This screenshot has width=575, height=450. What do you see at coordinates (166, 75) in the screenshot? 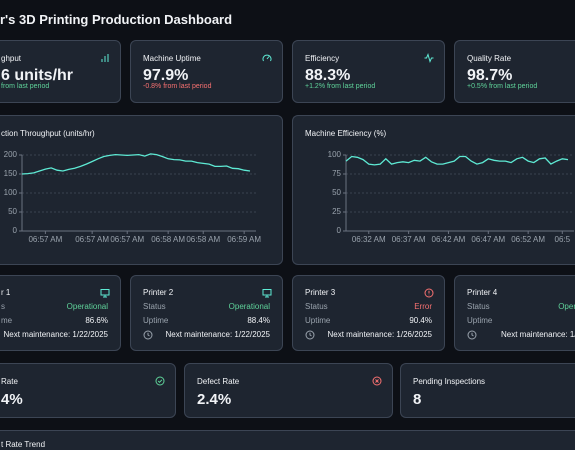
I see `kpi-value: 97.9%` at bounding box center [166, 75].